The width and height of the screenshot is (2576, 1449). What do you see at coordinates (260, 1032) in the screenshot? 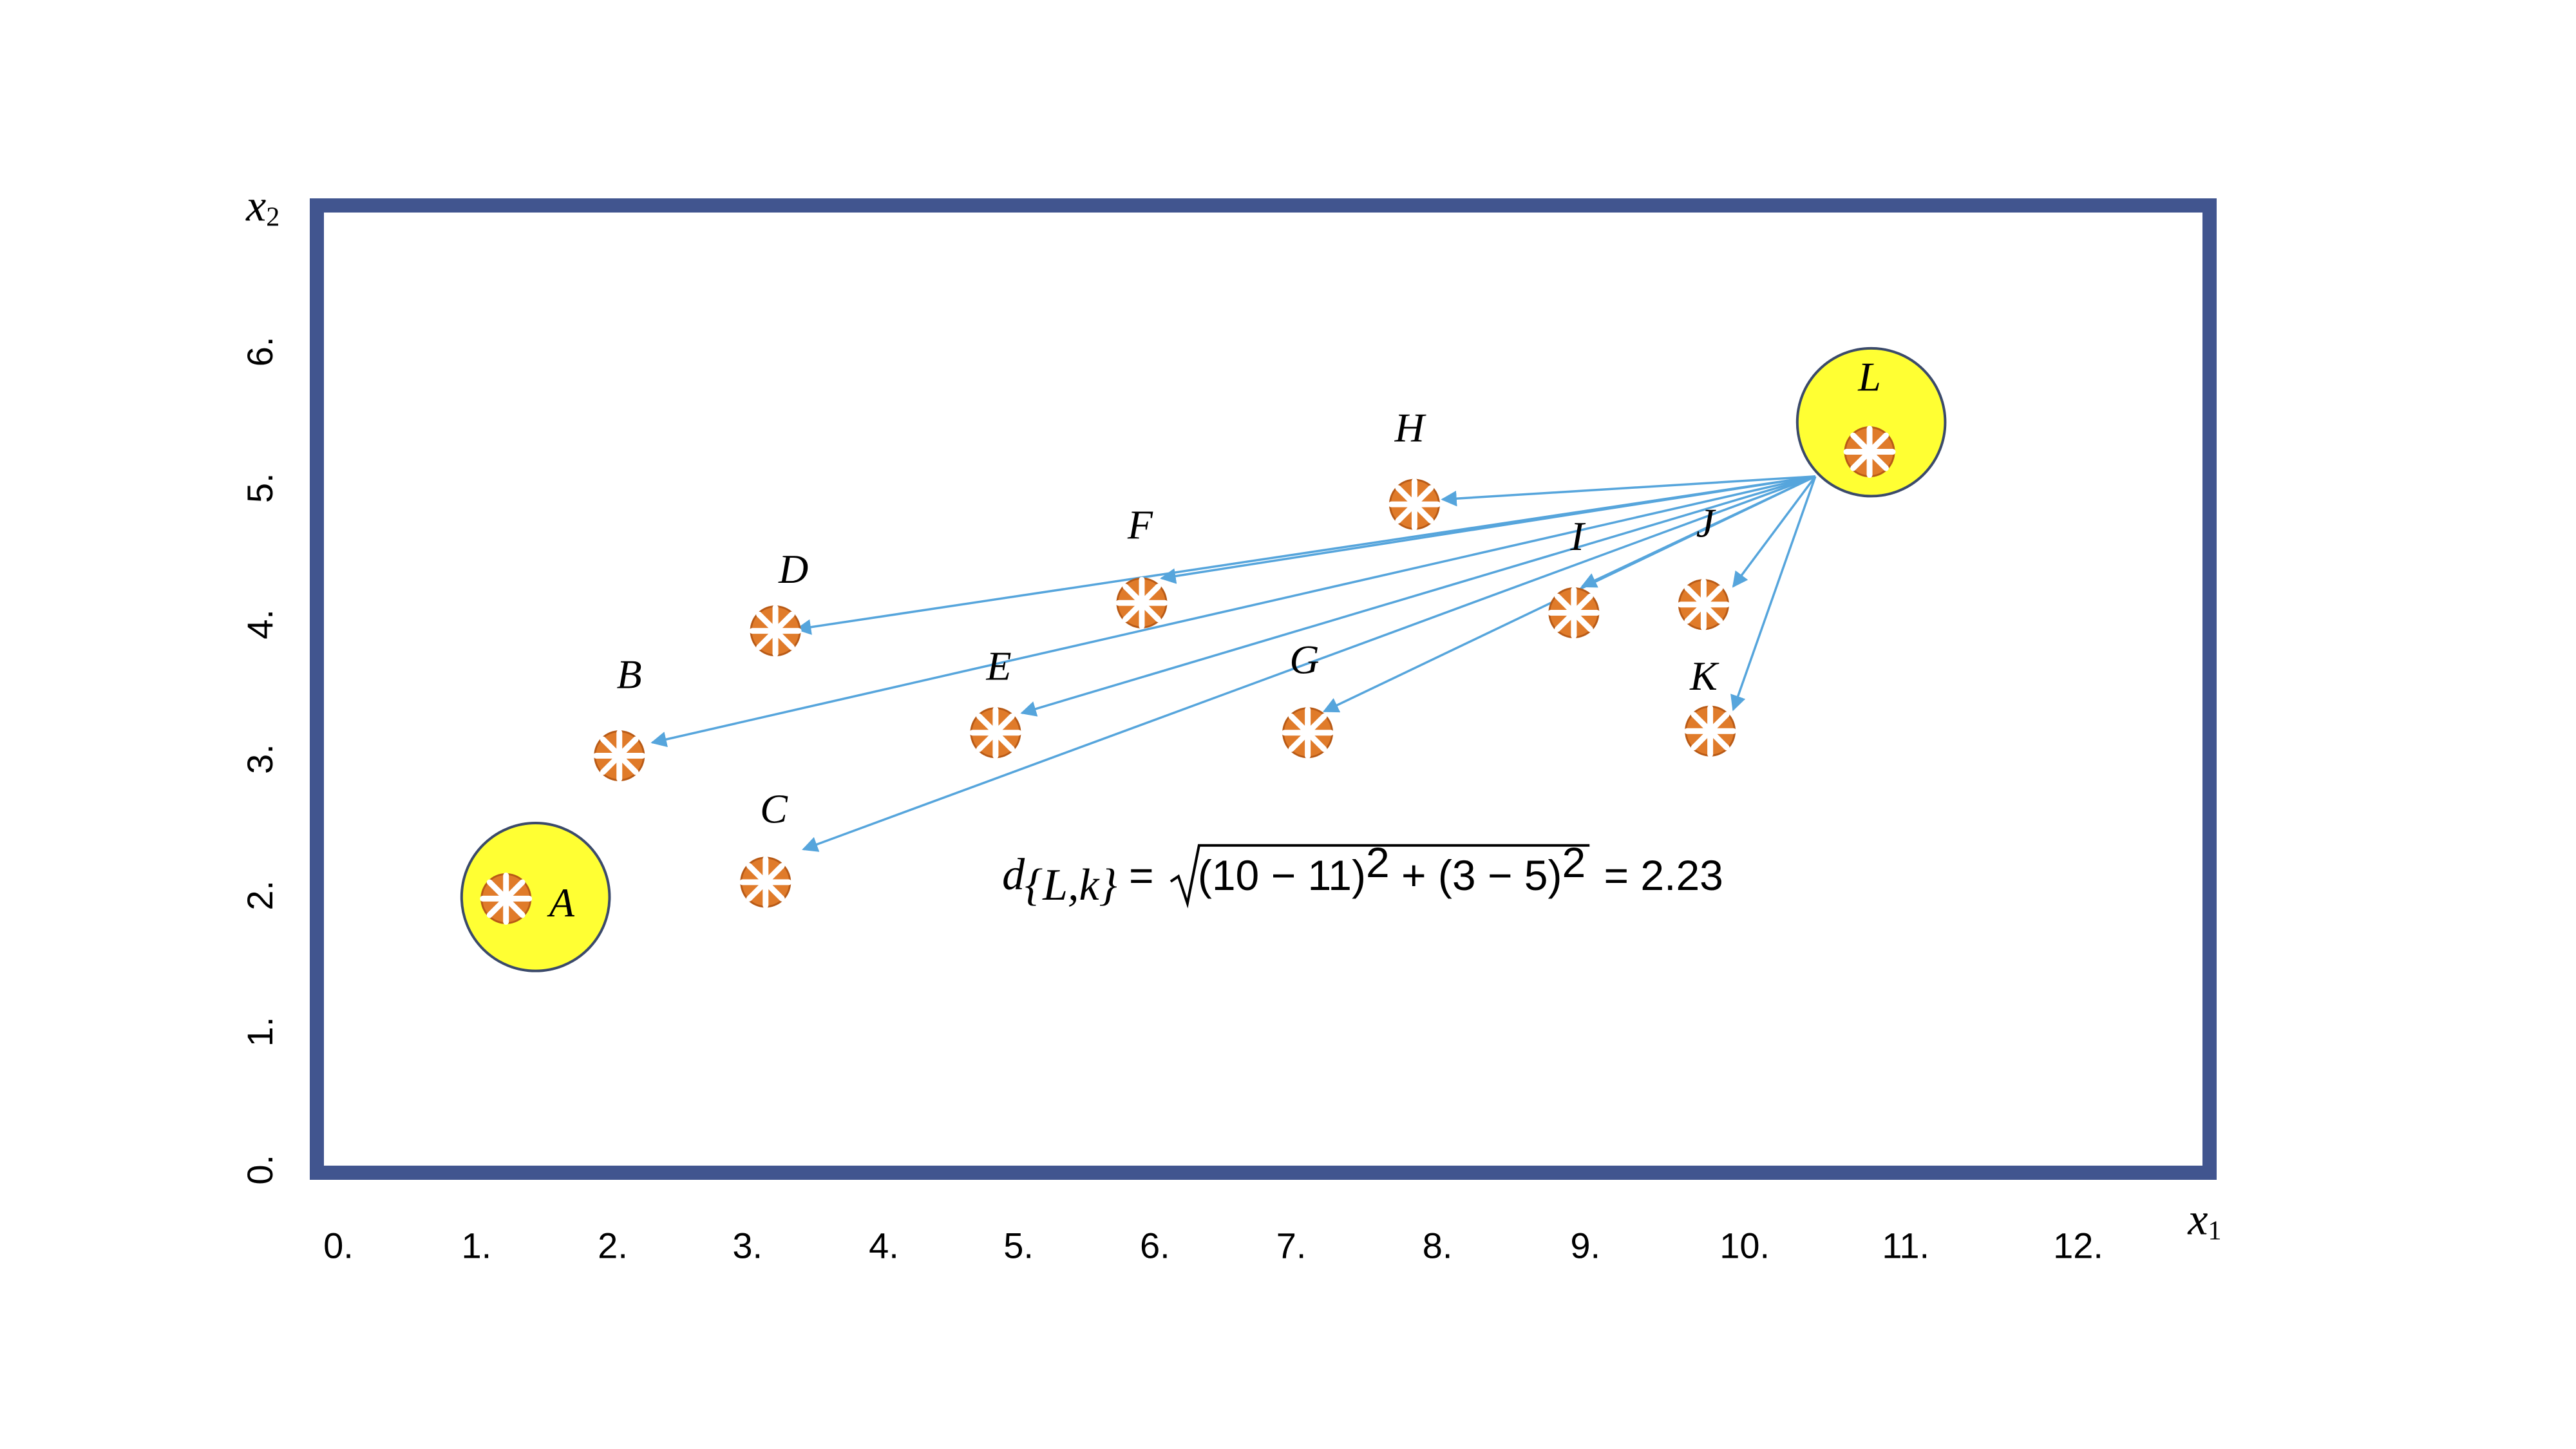
I see `y-tick-label: 1.` at bounding box center [260, 1032].